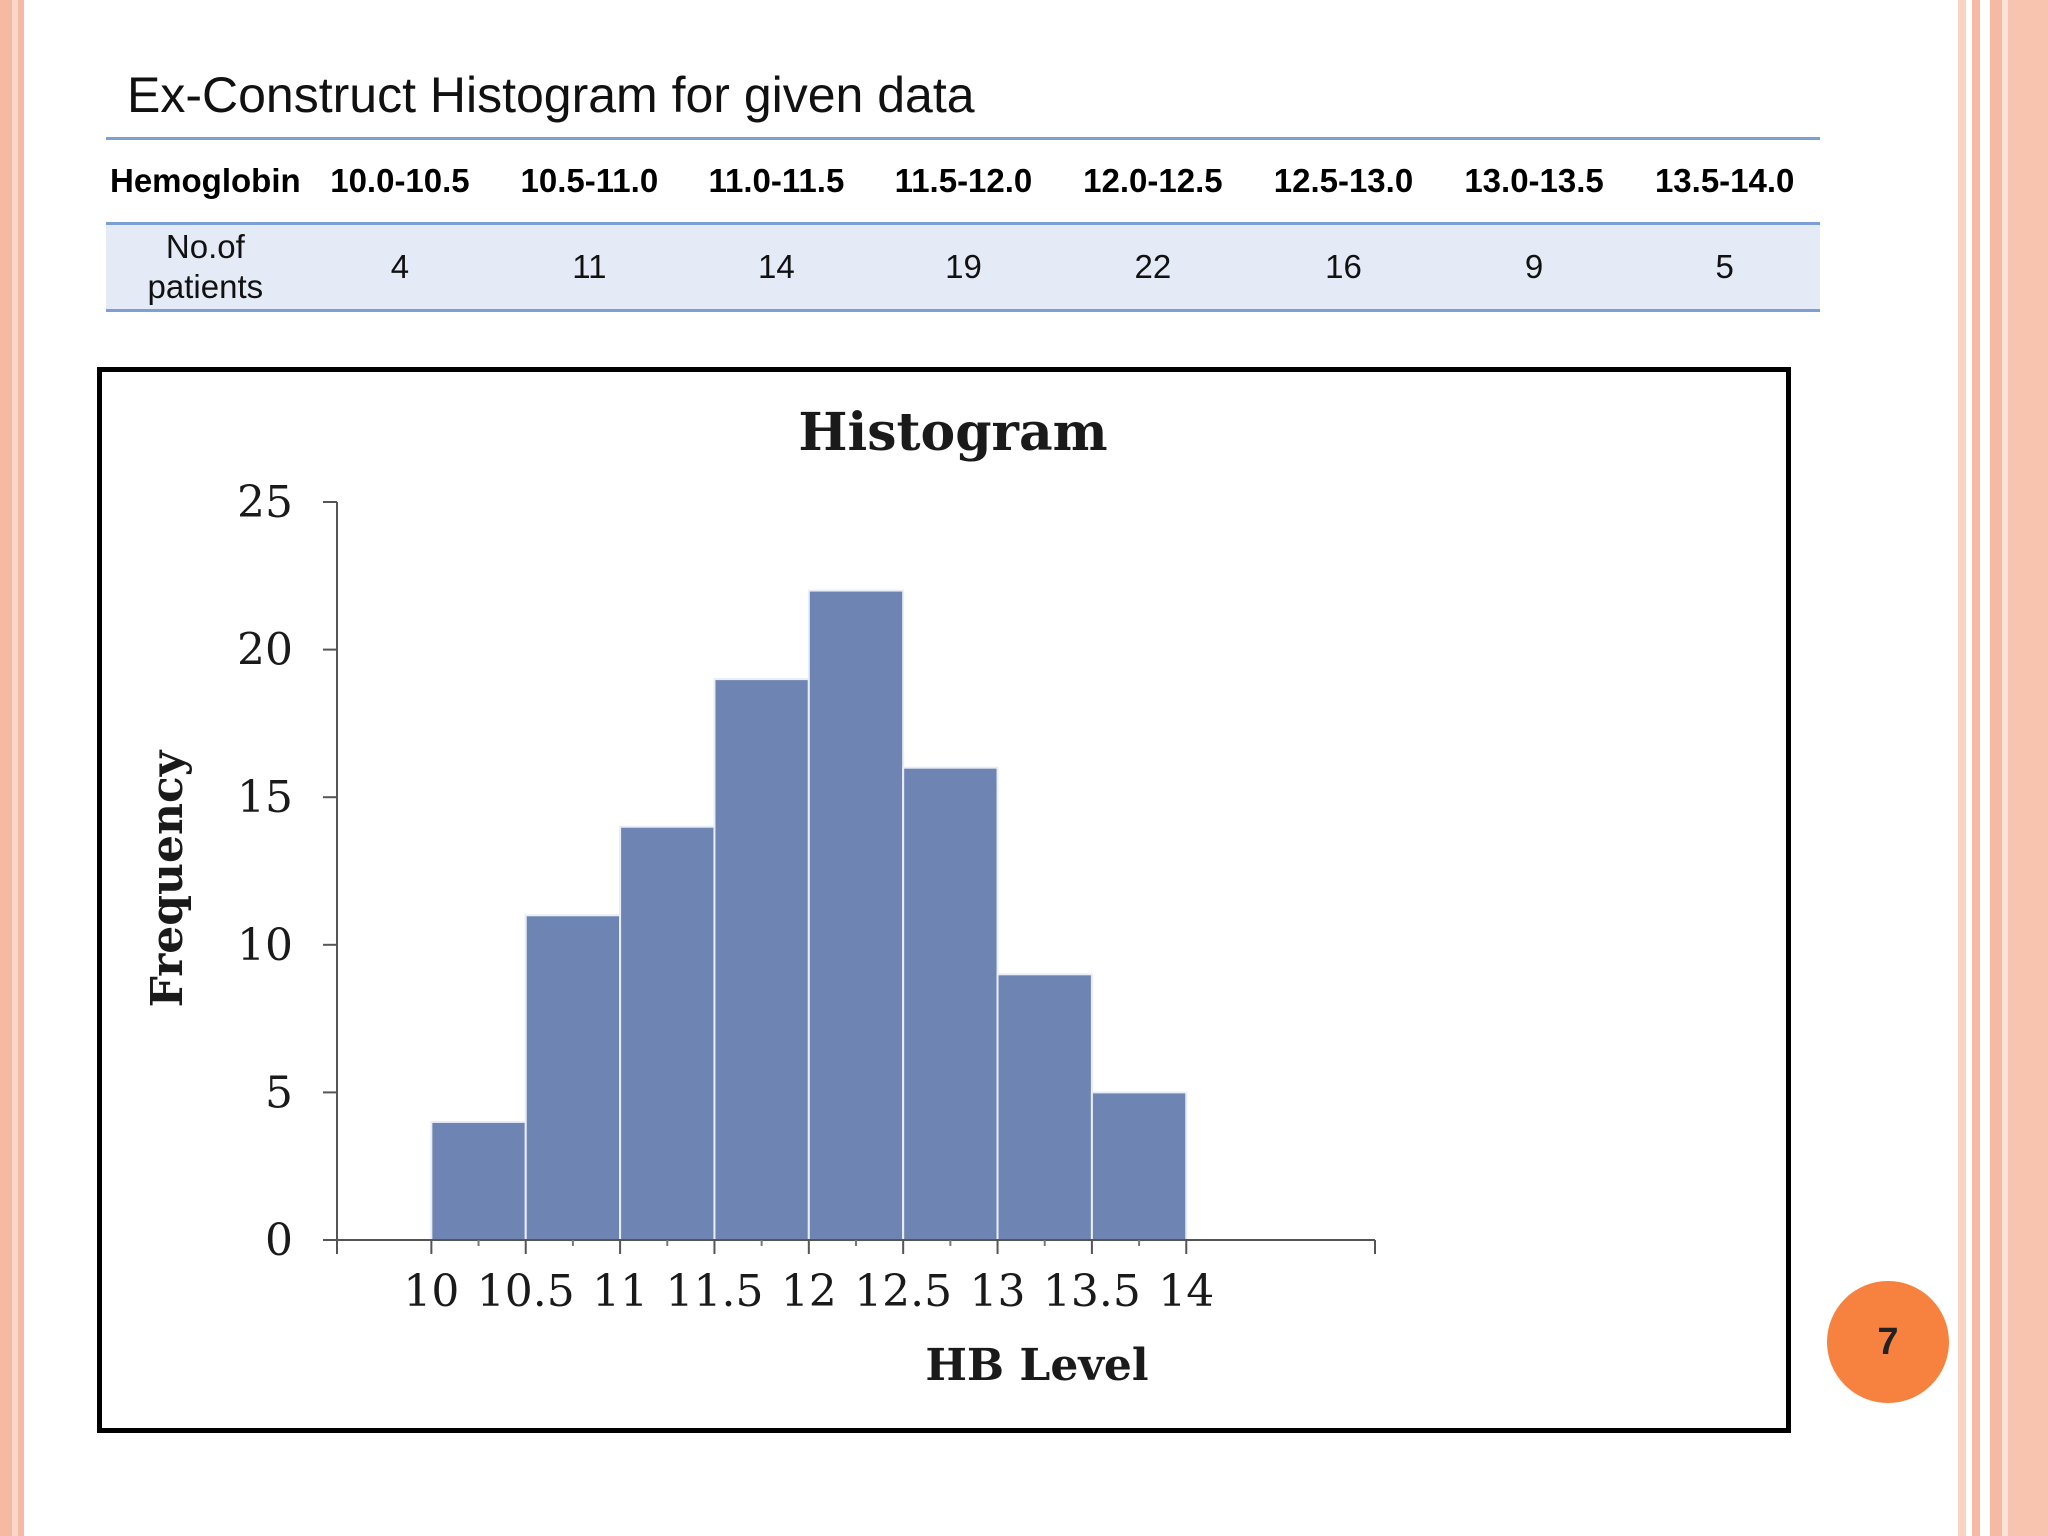 The height and width of the screenshot is (1536, 2048). I want to click on table-row: No.of patients 4 11 14 19 22 16 9 5, so click(963, 267).